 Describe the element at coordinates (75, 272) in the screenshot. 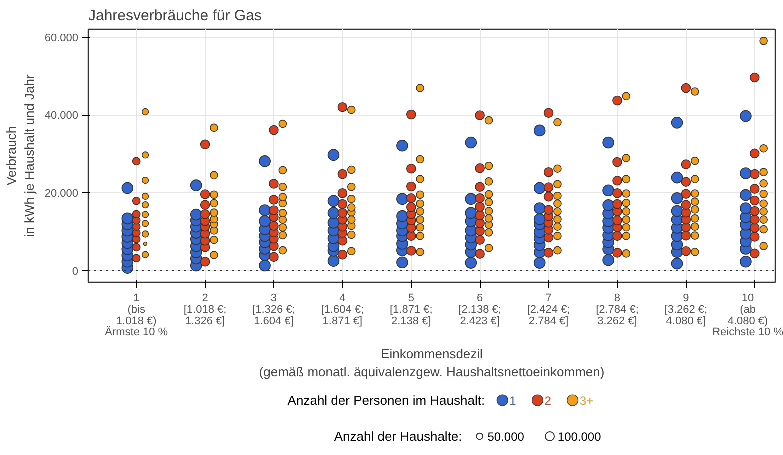

I see `y-tick-label: 0` at that location.